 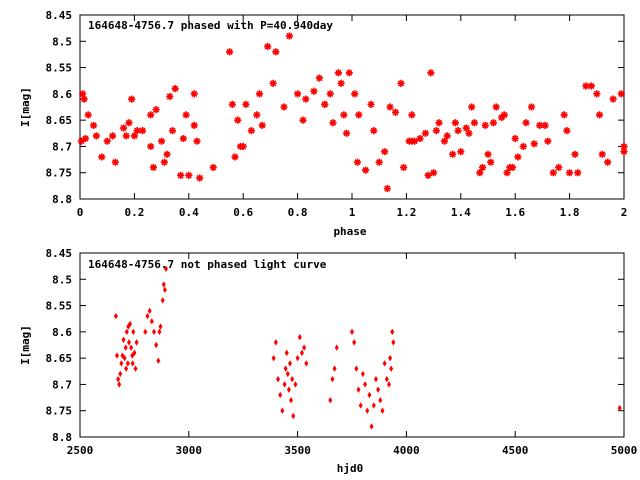 I want to click on unphased-x-tick-label: 4500, so click(x=515, y=450).